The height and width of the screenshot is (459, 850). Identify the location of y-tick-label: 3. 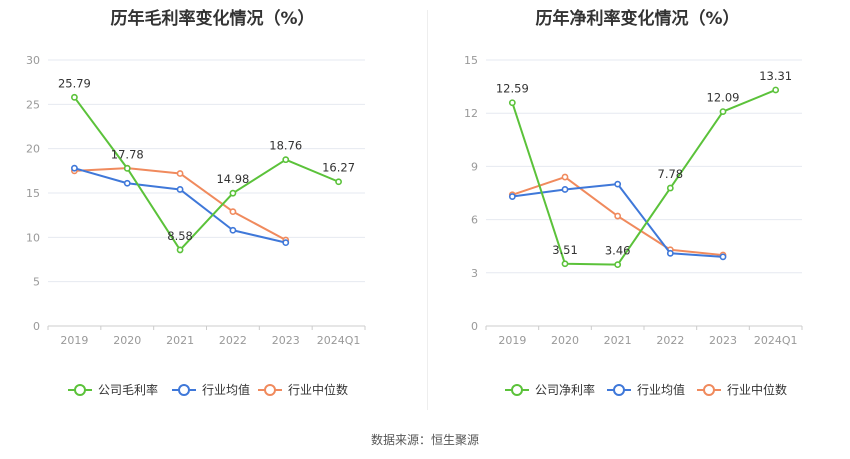
(474, 273).